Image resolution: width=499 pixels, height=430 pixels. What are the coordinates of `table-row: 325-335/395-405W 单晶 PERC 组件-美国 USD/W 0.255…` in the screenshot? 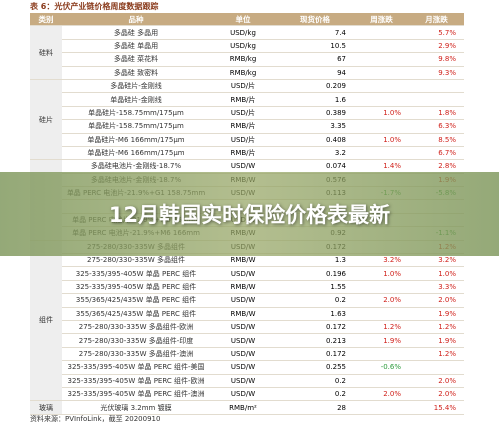 It's located at (247, 367).